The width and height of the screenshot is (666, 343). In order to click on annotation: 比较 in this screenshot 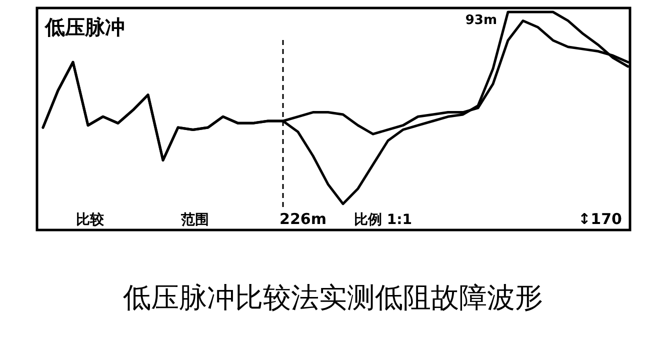, I will do `click(90, 220)`.